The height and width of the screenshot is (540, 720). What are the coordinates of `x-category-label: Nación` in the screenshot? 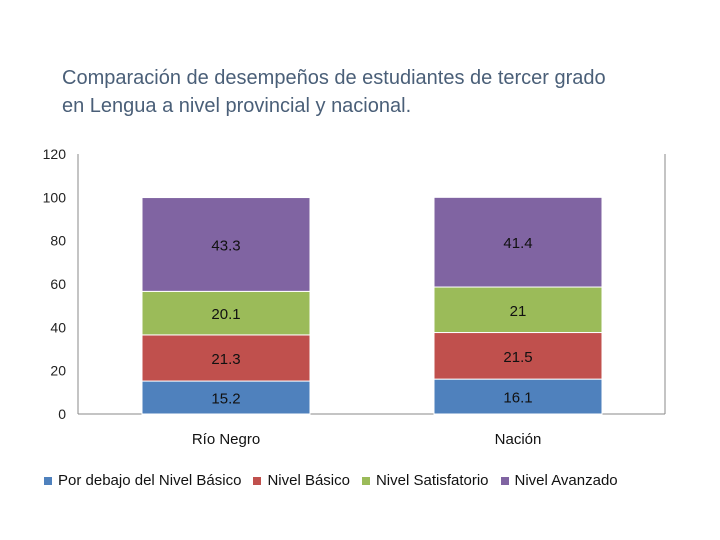 It's located at (518, 439).